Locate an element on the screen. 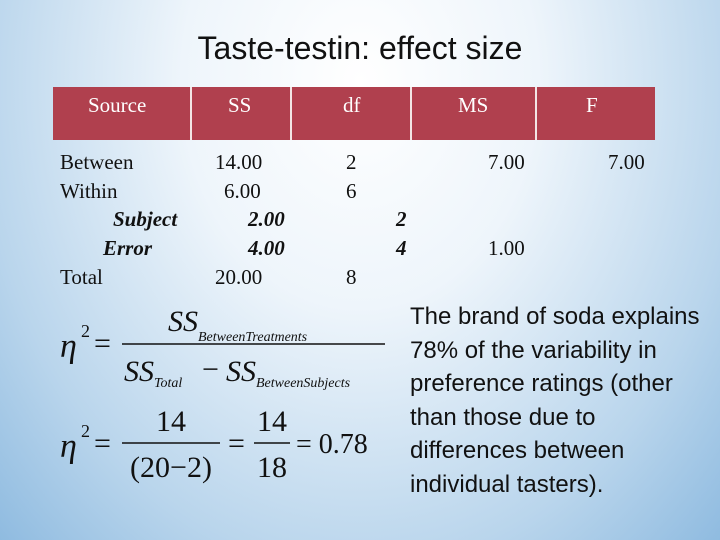 This screenshot has height=540, width=720. ss-cell: 20.00 is located at coordinates (239, 277).